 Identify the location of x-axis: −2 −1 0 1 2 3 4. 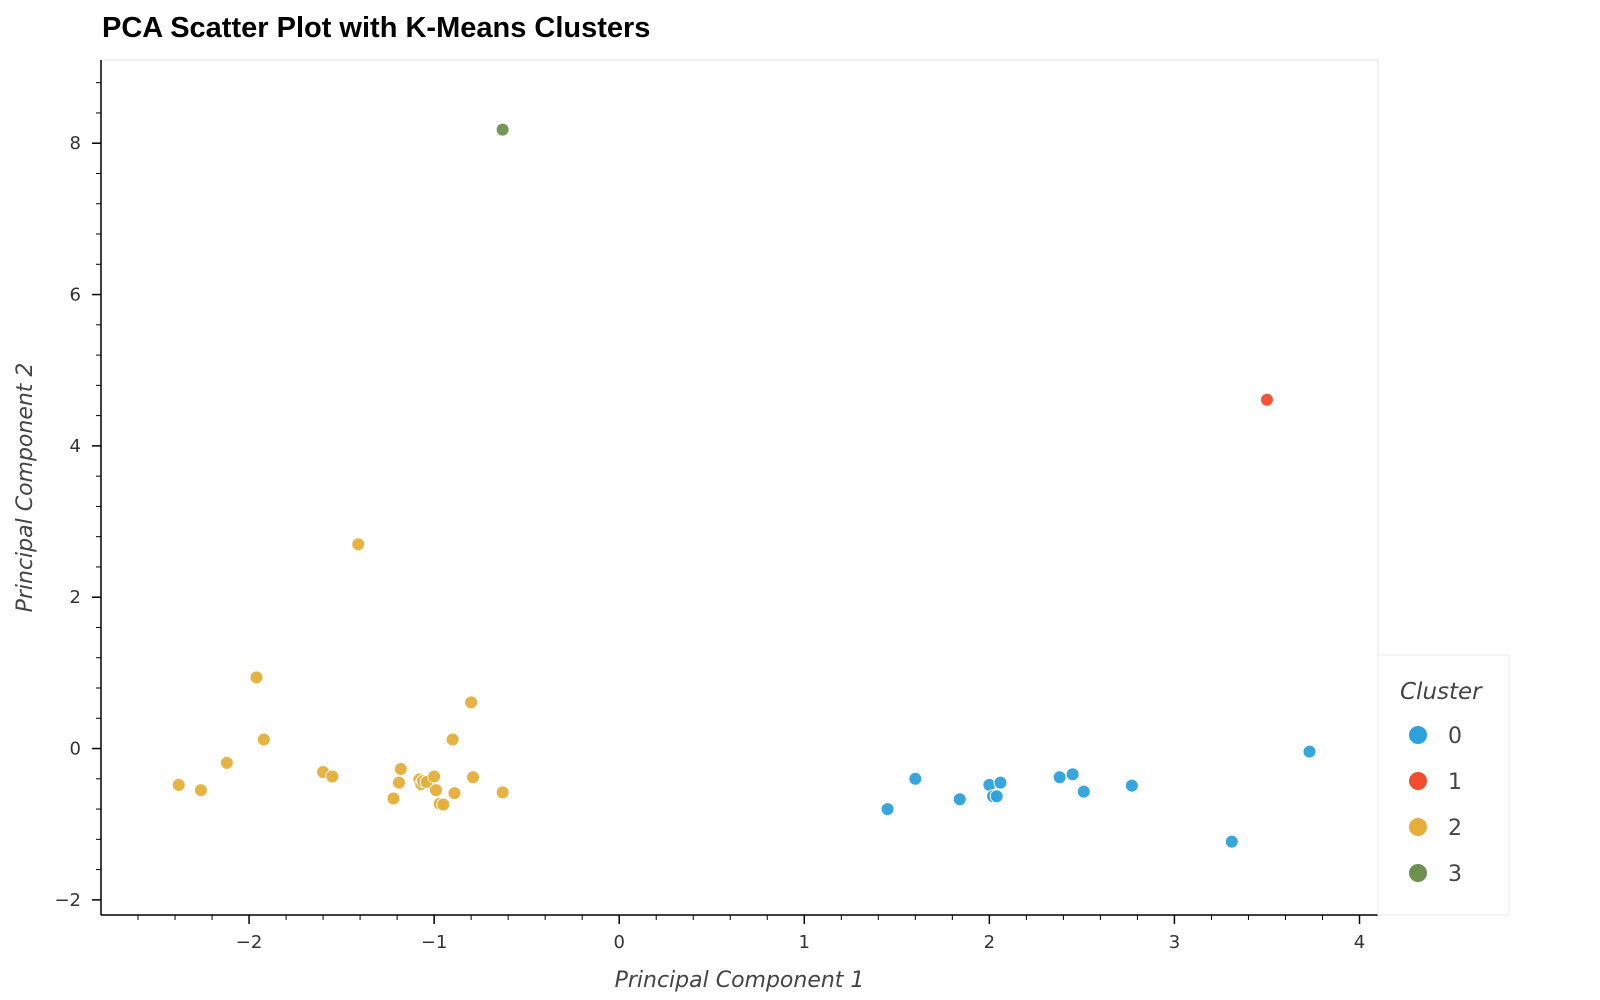
(739, 933).